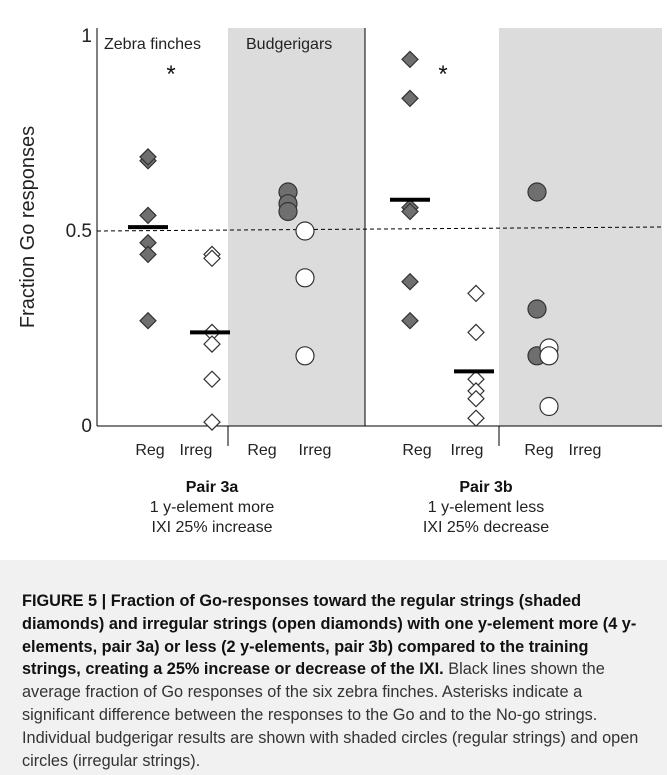 This screenshot has height=775, width=667. What do you see at coordinates (585, 450) in the screenshot?
I see `x-tick-label-7: Irreg` at bounding box center [585, 450].